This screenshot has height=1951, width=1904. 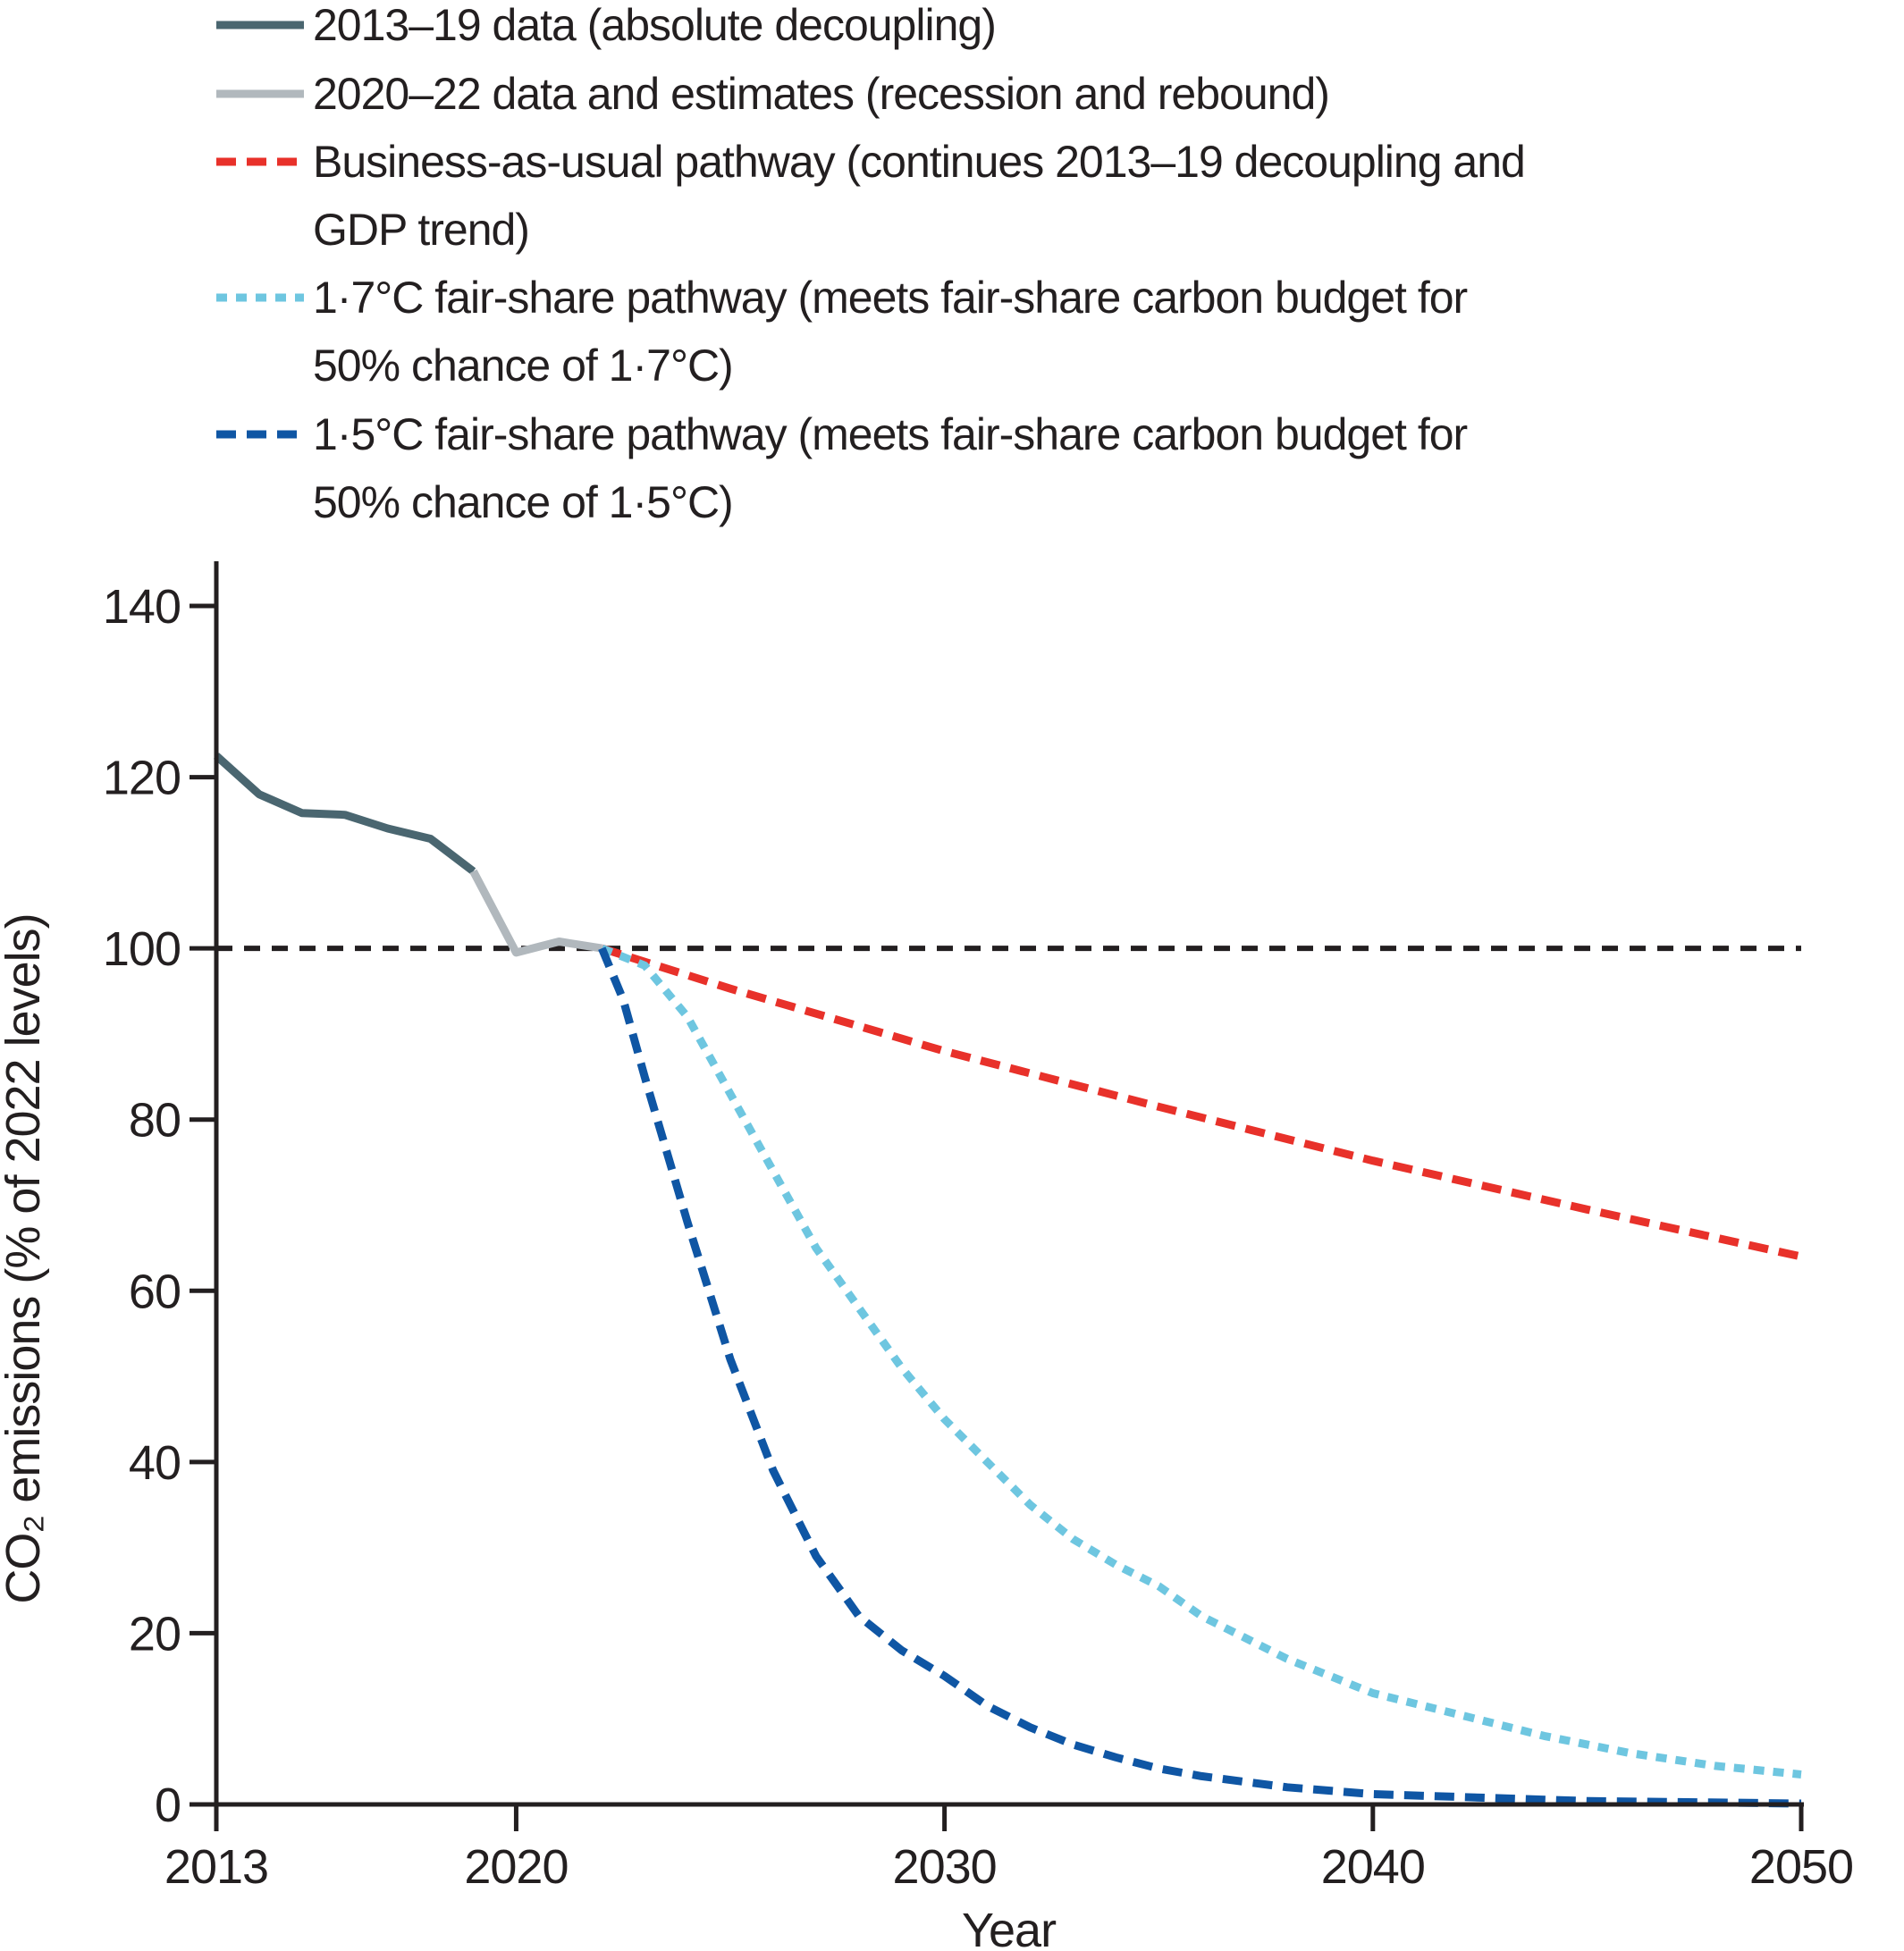 What do you see at coordinates (945, 1867) in the screenshot?
I see `x-tick-label: 2030` at bounding box center [945, 1867].